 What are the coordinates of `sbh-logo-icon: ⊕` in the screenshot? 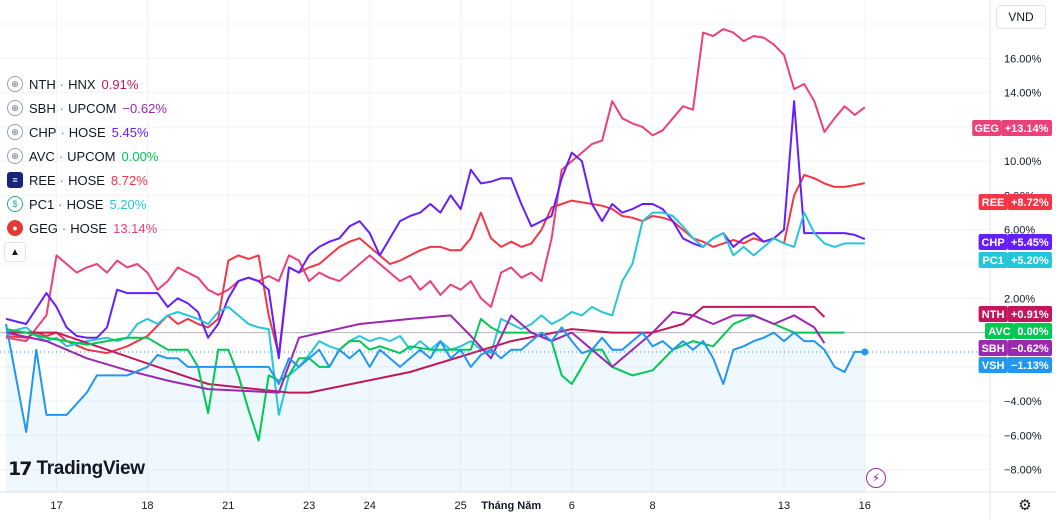 It's located at (15, 108).